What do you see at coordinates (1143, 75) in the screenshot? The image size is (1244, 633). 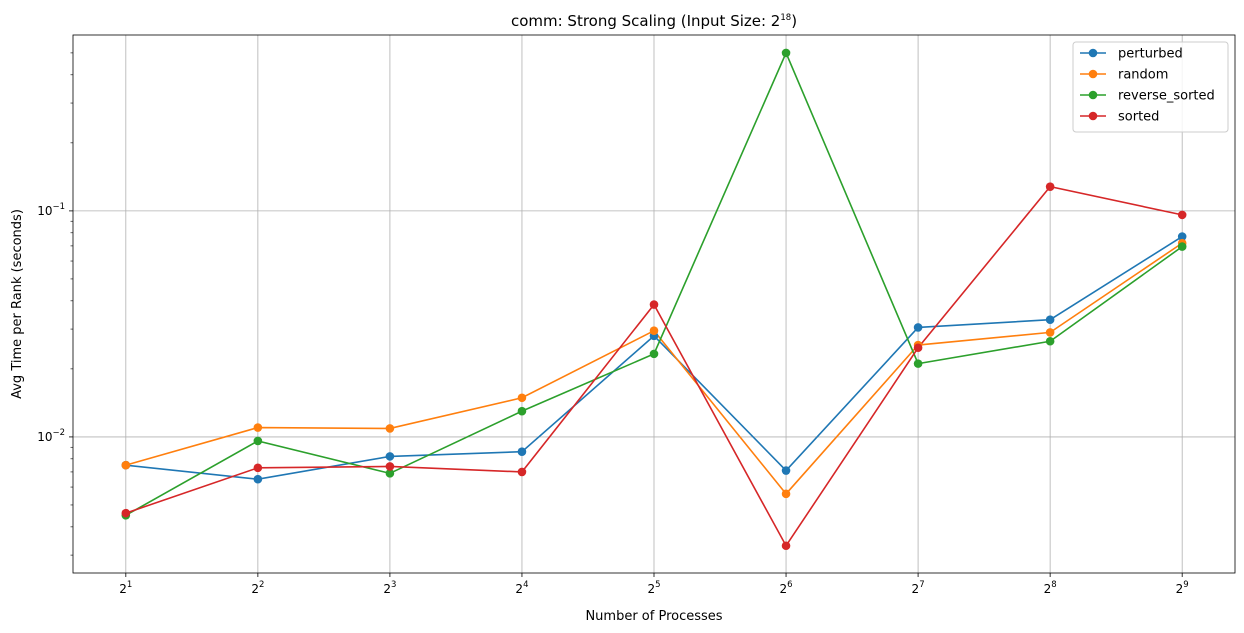 I see `legend-label-random: random` at bounding box center [1143, 75].